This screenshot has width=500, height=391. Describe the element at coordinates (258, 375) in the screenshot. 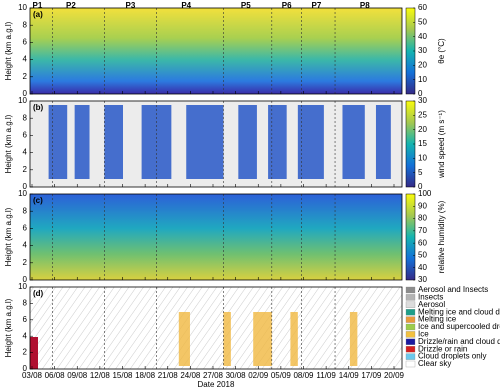

I see `x-tick-label: 02/09` at that location.